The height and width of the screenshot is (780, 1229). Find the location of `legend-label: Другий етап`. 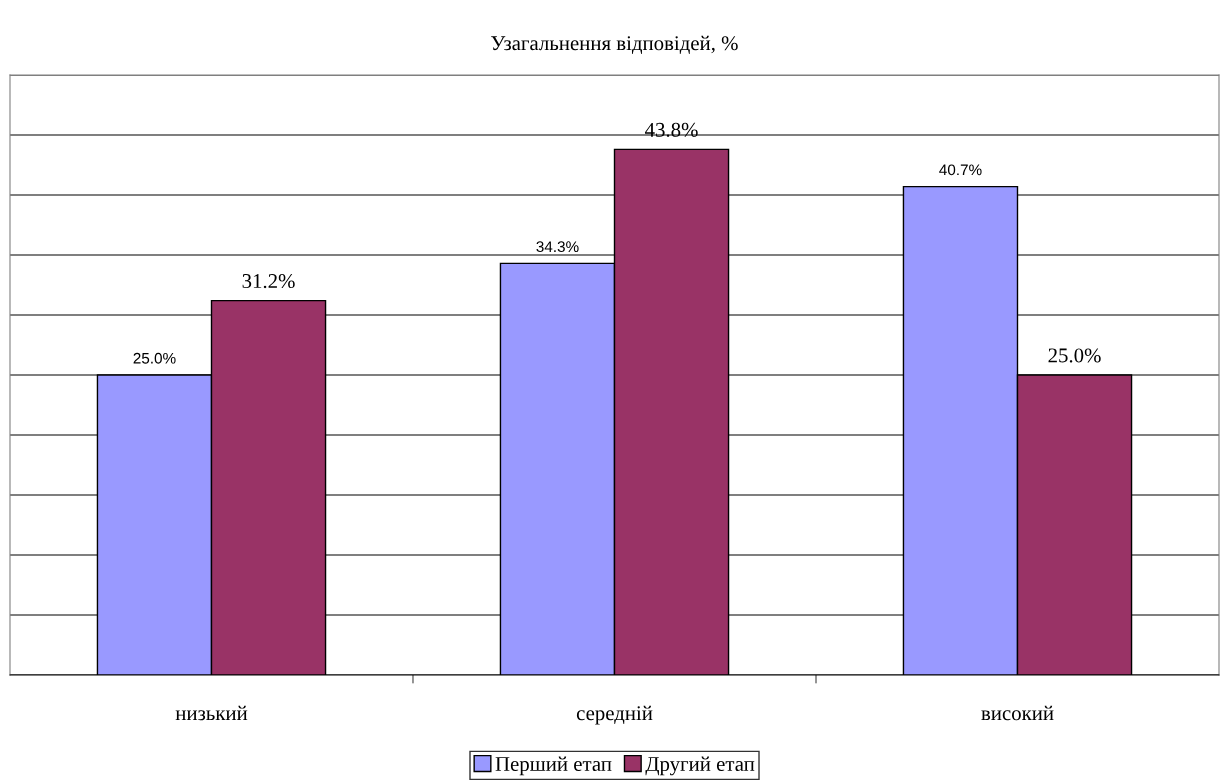

legend-label: Другий етап is located at coordinates (700, 766).